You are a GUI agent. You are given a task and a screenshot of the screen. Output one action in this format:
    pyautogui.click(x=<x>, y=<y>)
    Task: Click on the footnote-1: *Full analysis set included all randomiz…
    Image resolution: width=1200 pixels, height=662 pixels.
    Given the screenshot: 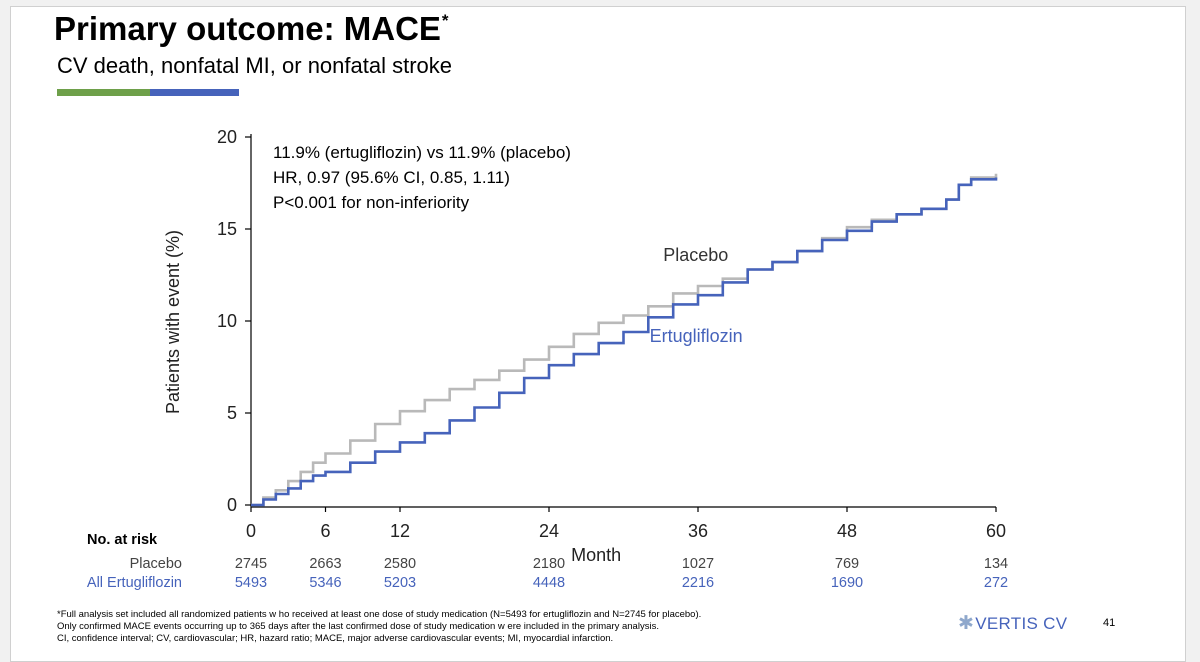 What is the action you would take?
    pyautogui.click(x=379, y=614)
    